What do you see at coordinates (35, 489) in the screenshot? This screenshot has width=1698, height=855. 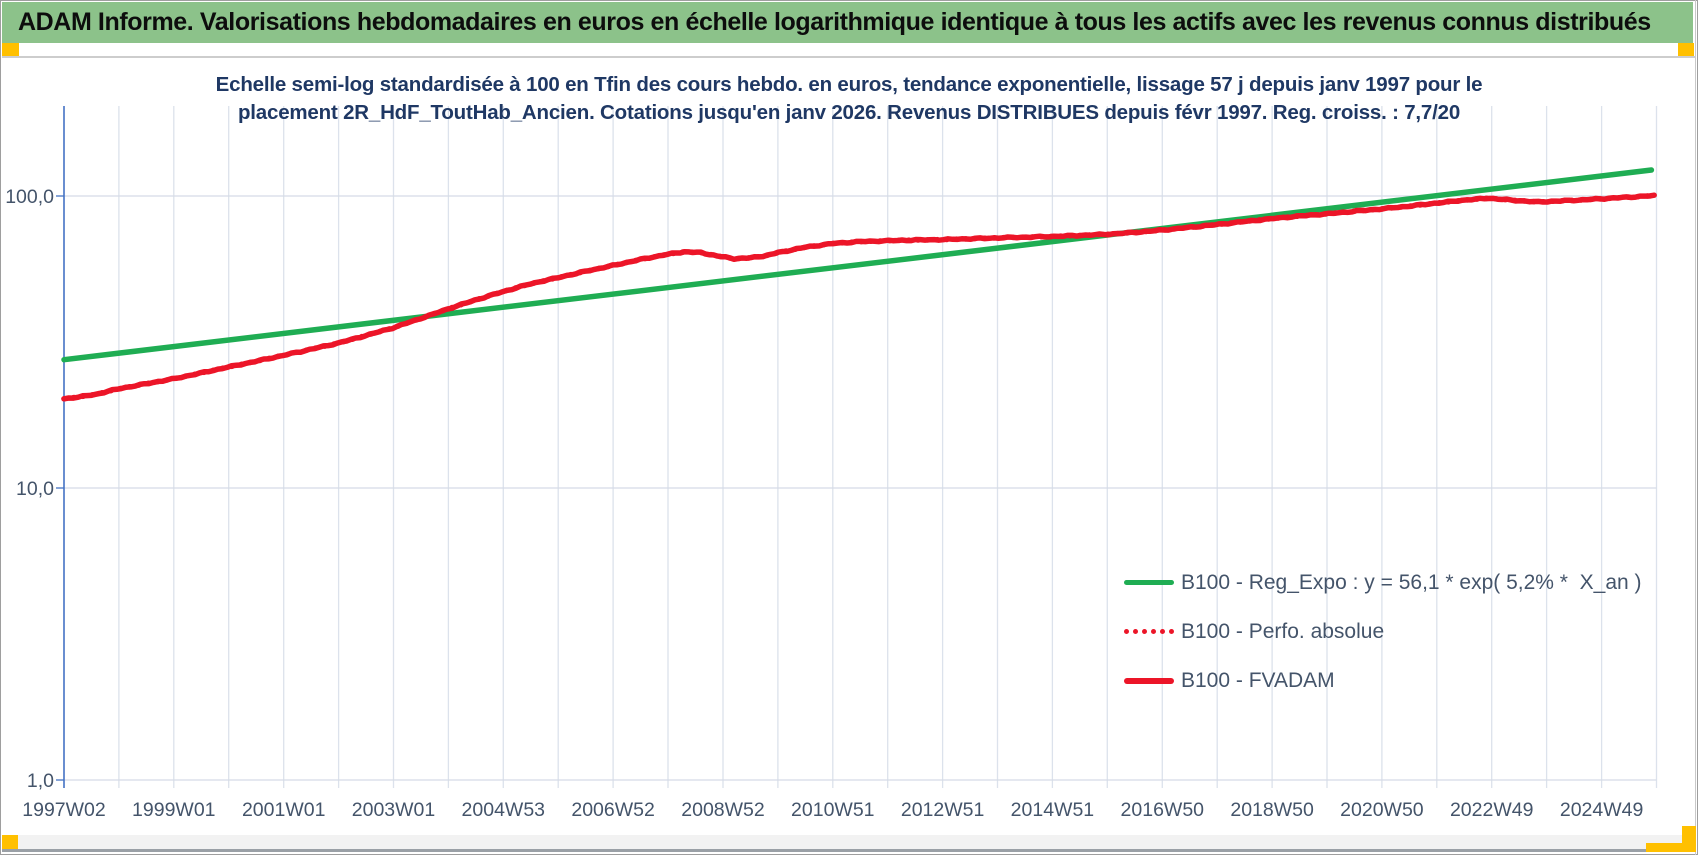 I see `svg-text: 10,0` at bounding box center [35, 489].